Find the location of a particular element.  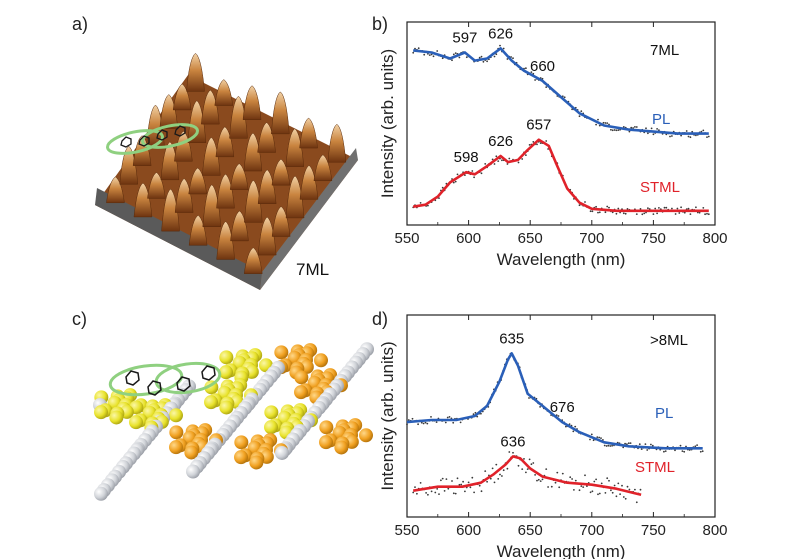

x-tick-label: 650 is located at coordinates (530, 530).